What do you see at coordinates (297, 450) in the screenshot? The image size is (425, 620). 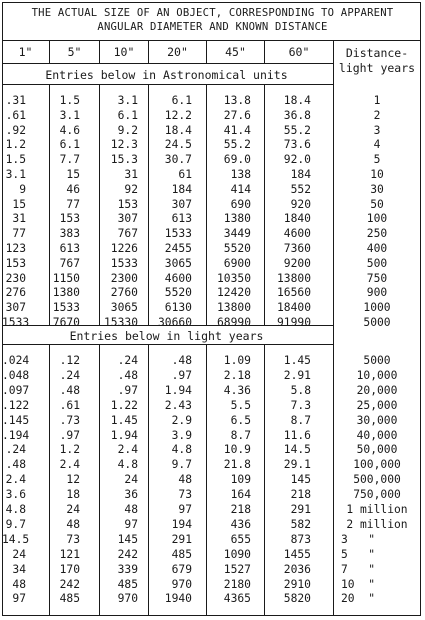 I see `table-cell: 14.5` at bounding box center [297, 450].